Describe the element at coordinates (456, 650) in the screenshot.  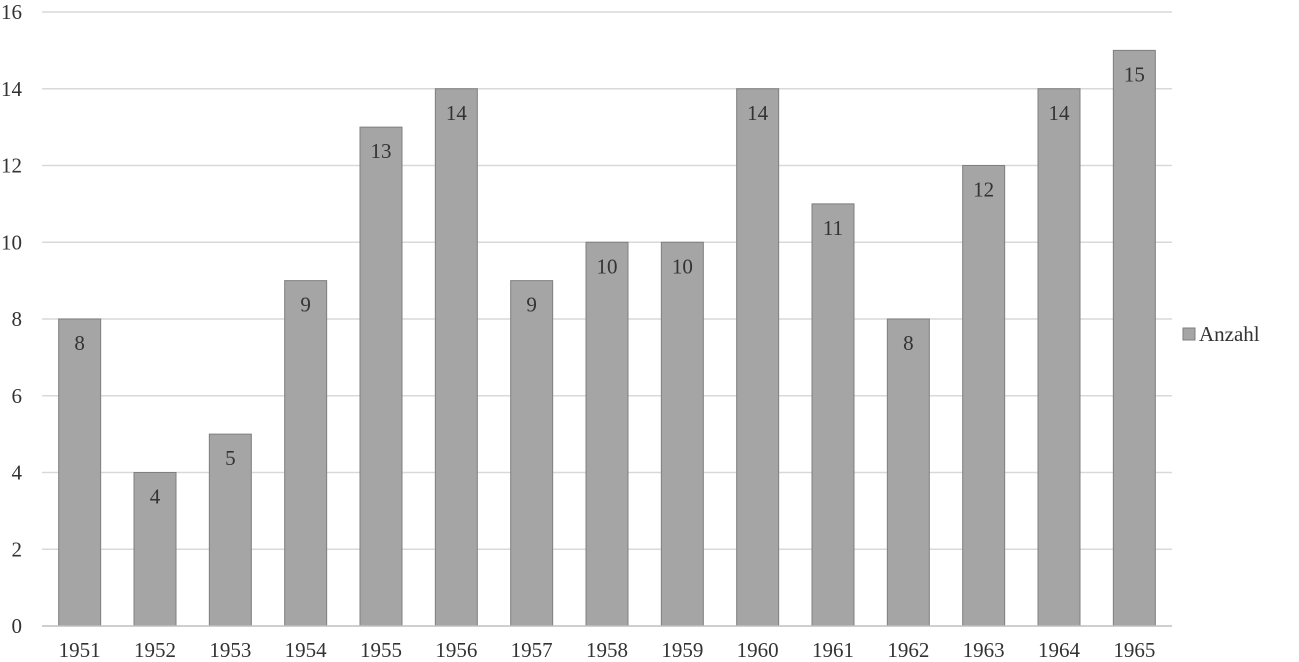
I see `x-tick-label: 1956` at that location.